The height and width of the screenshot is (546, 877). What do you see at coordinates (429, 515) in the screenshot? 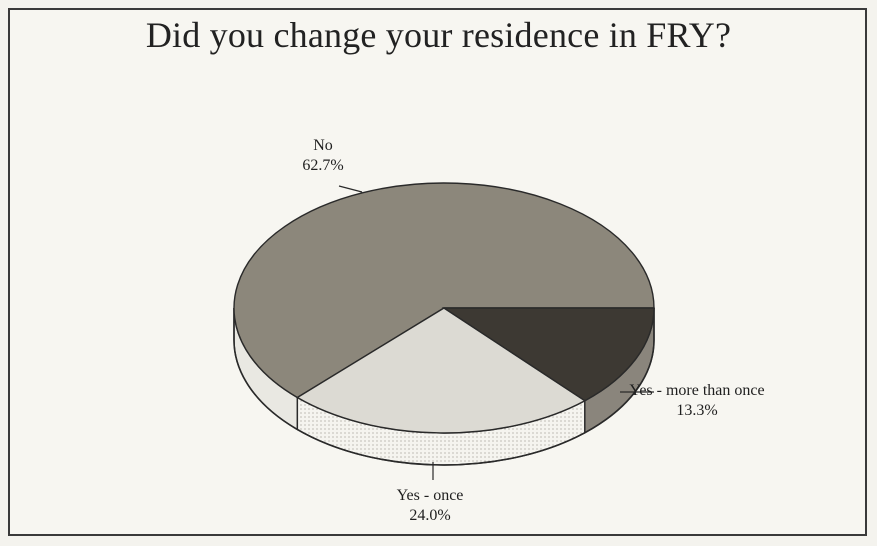
I see `slice-value-label: 24.0%` at bounding box center [429, 515].